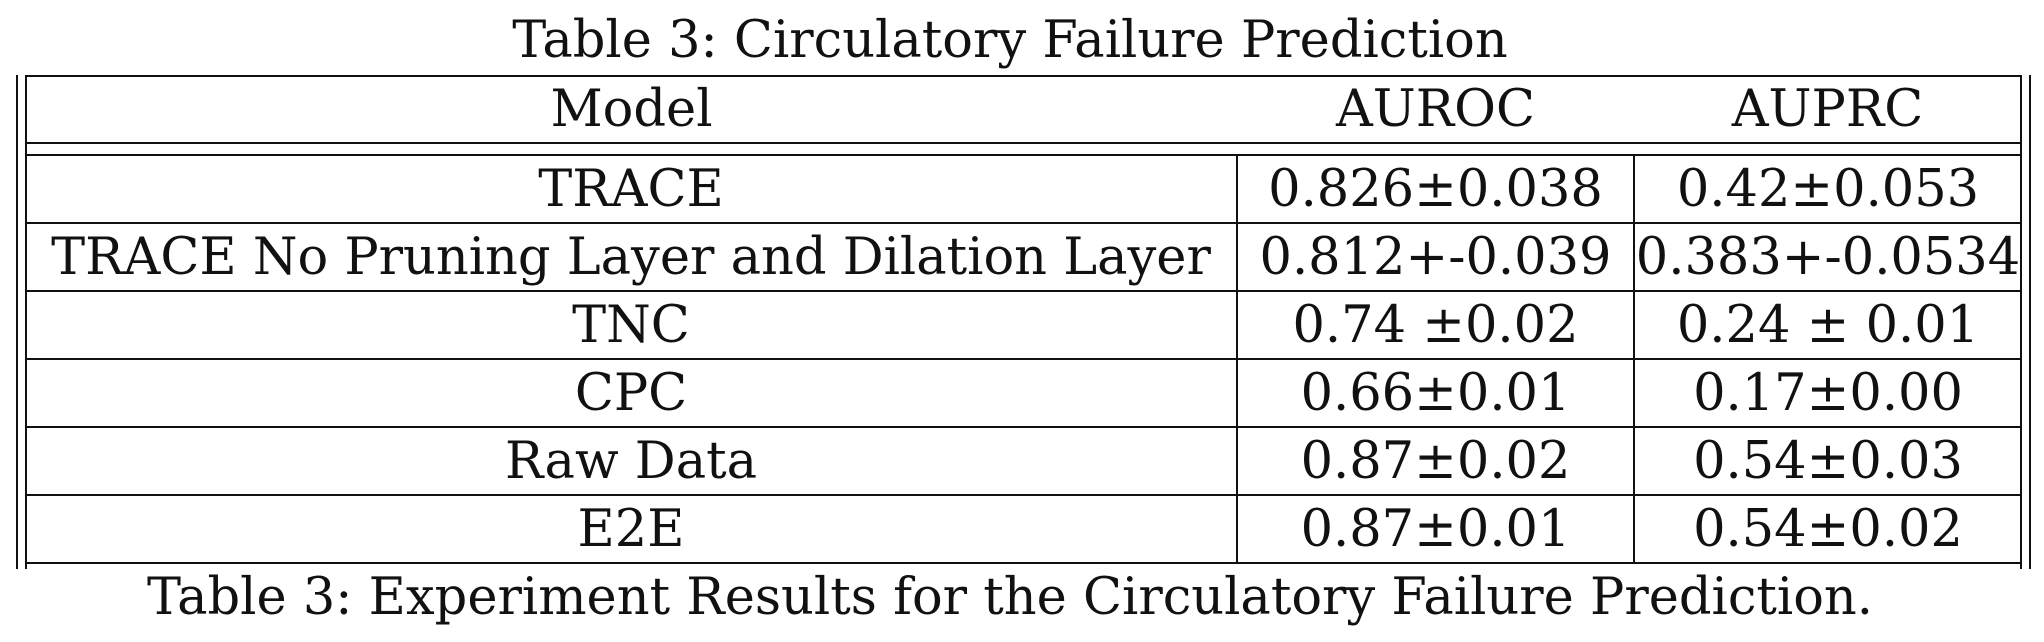  I want to click on auprc-cell: 0.54±0.03, so click(1827, 461).